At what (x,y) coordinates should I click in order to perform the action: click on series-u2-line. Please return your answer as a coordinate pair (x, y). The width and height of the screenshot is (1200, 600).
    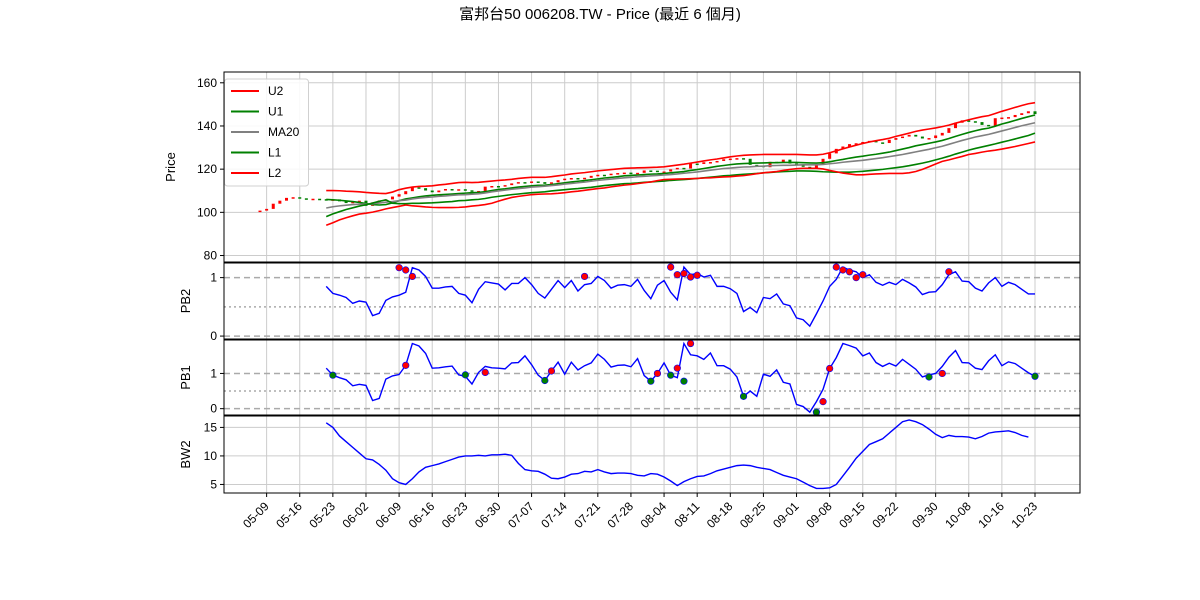
    Looking at the image, I should click on (681, 148).